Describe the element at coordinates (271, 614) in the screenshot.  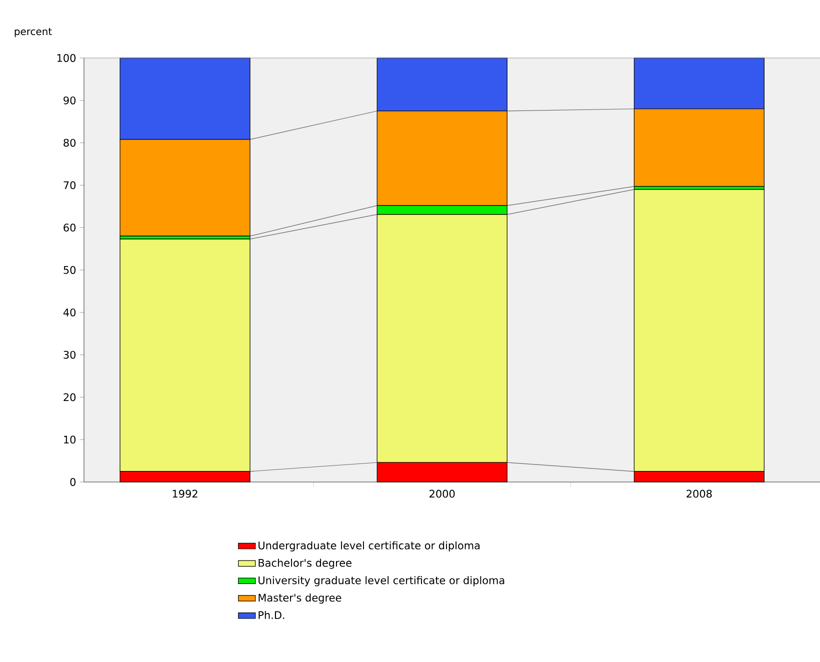
I see `legend-label: Ph.D.` at that location.